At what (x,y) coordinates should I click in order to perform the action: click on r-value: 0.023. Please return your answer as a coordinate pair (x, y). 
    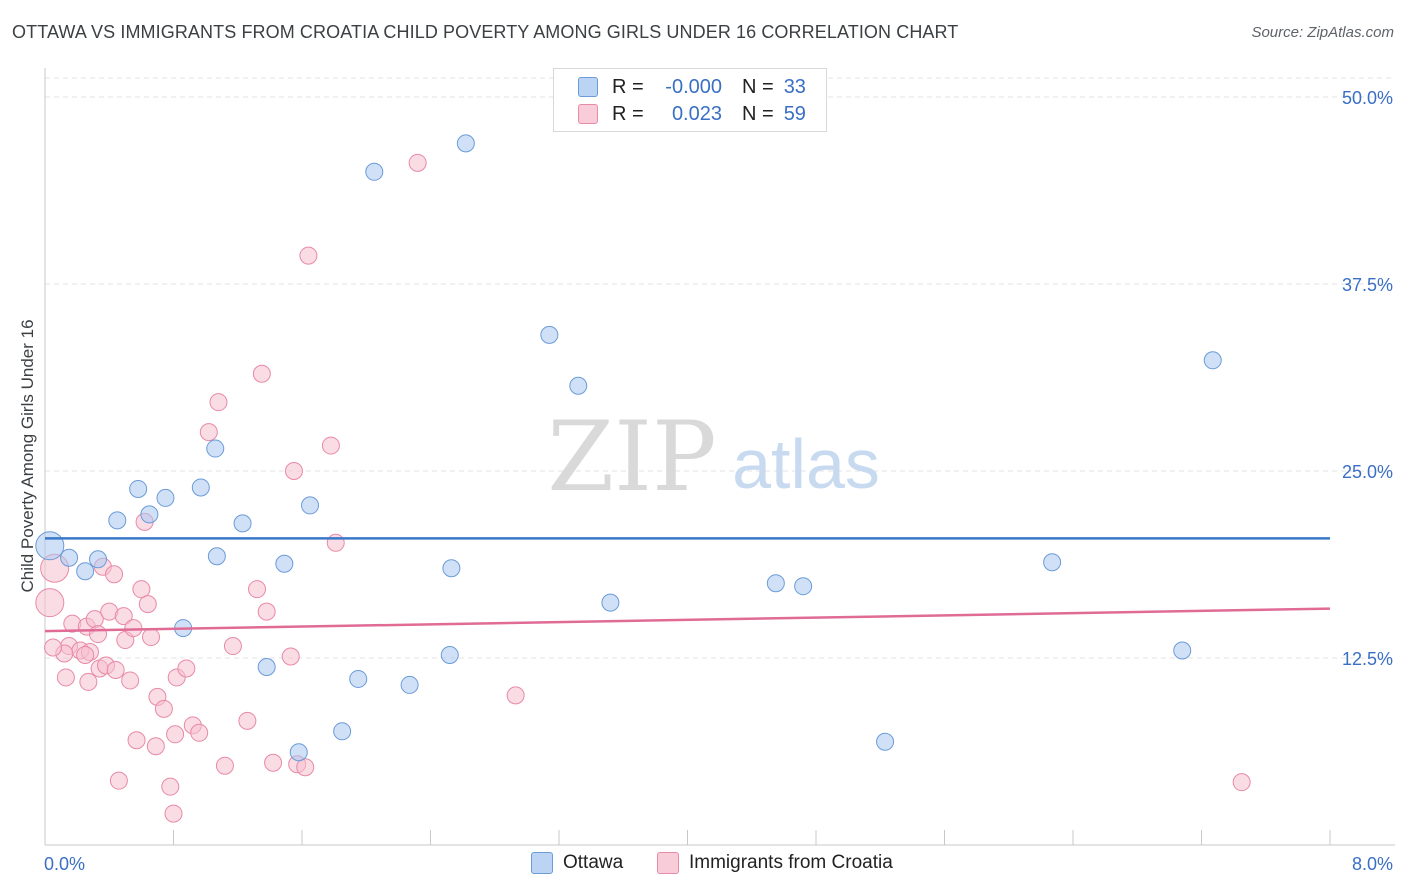
    Looking at the image, I should click on (696, 113).